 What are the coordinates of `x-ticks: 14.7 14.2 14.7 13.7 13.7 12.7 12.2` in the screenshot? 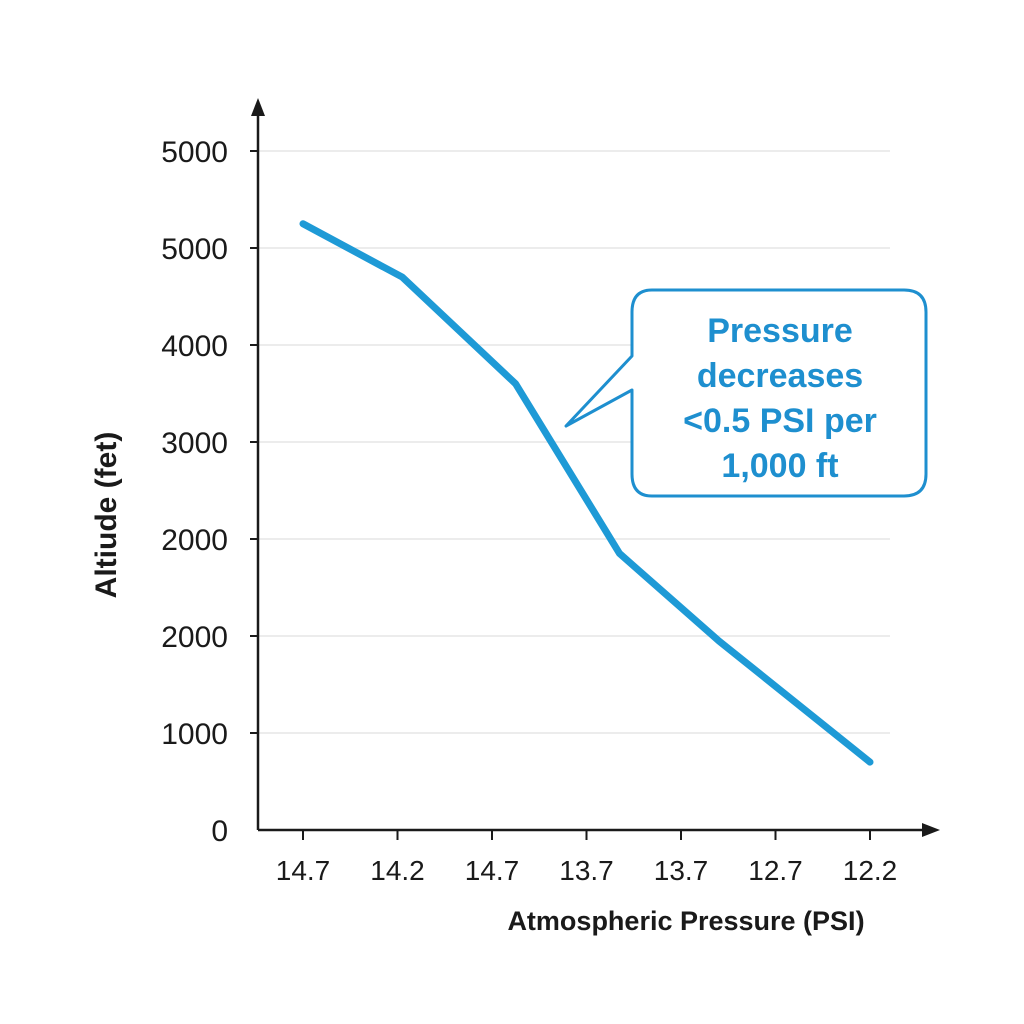 It's located at (587, 858).